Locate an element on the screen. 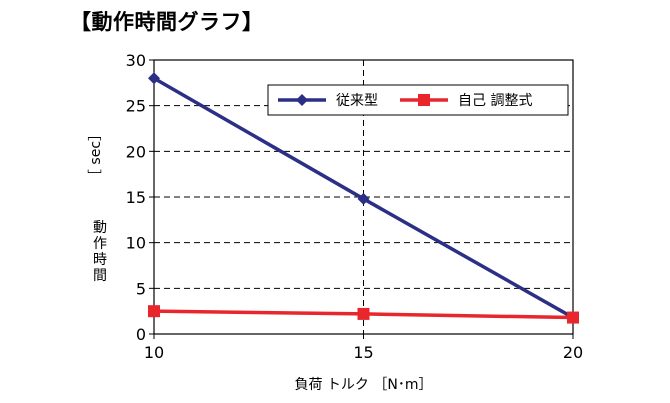  y-tick-label: 10 is located at coordinates (136, 243).